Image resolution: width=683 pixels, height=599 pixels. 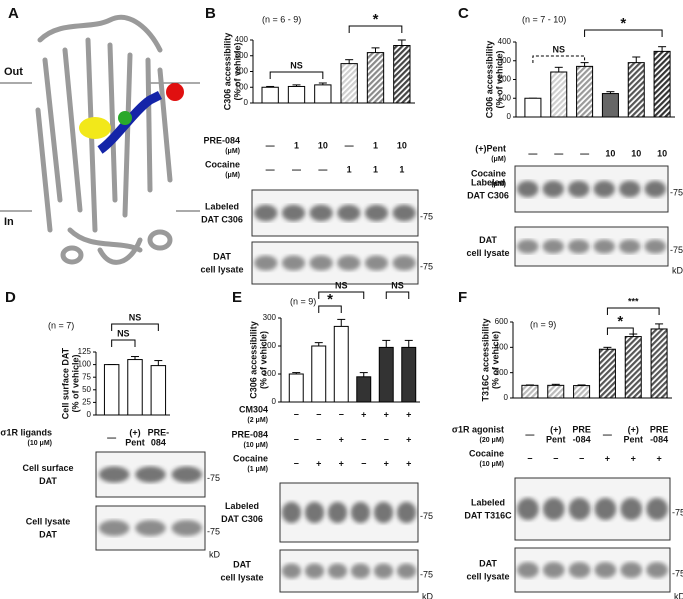 What do you see at coordinates (26, 432) in the screenshot?
I see `row-label: σ1R ligands` at bounding box center [26, 432].